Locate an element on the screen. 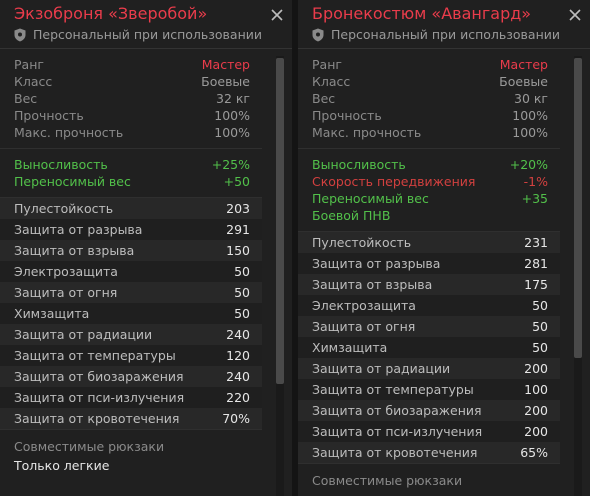 This screenshot has height=496, width=590. protection-value: 100 is located at coordinates (536, 389).